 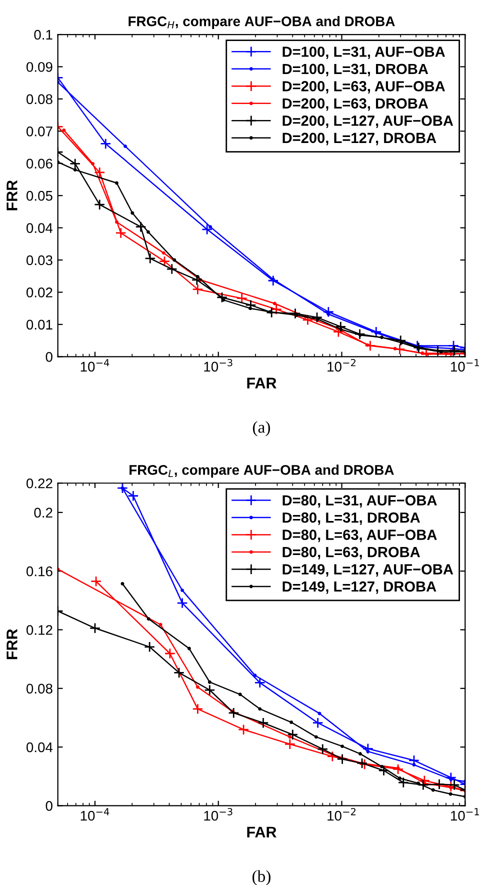 What do you see at coordinates (359, 501) in the screenshot?
I see `legend-label: D=80, L=31, AUF−OBA` at bounding box center [359, 501].